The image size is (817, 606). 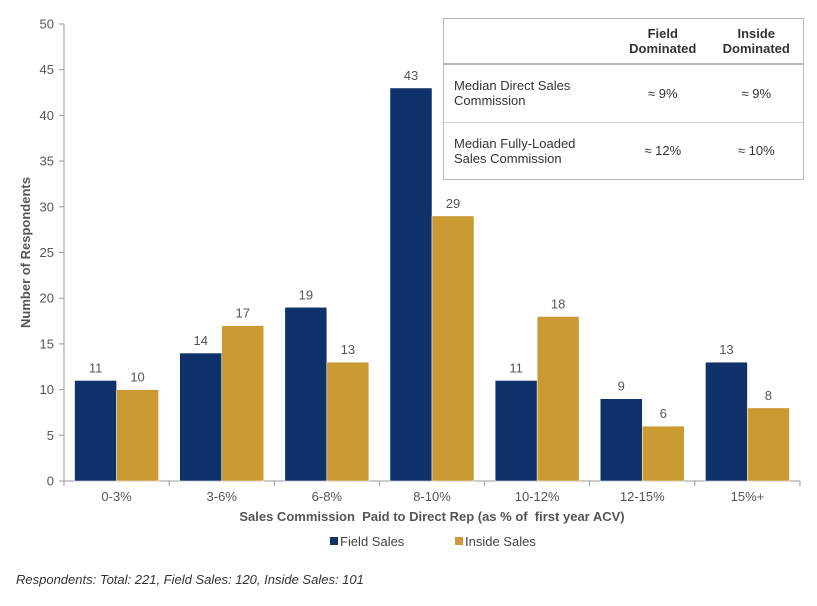 I want to click on data-label: 29, so click(x=453, y=203).